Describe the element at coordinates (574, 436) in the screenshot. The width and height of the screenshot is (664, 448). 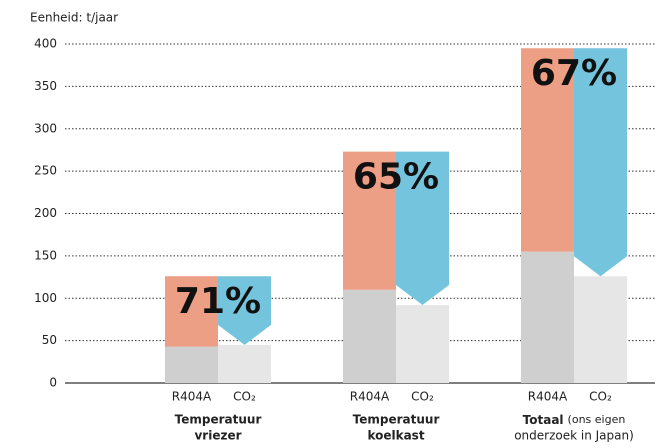
I see `category-note: onderzoek in Japan)` at that location.